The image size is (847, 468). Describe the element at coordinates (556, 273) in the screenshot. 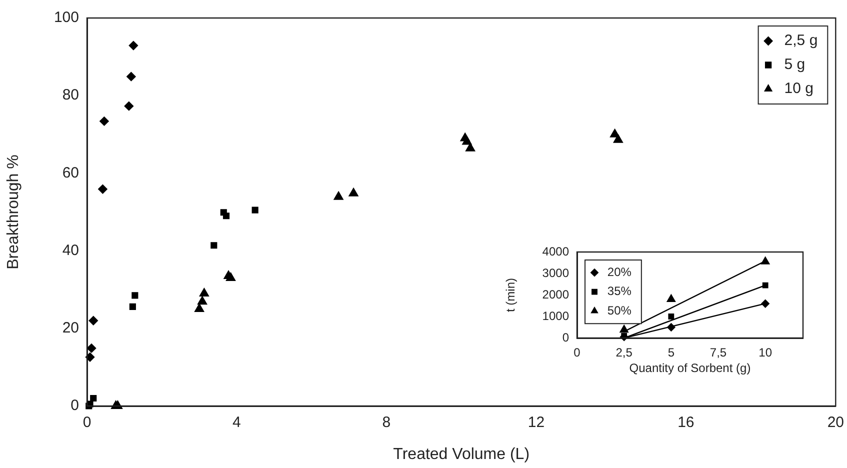

I see `y-tick-label: 3000` at that location.